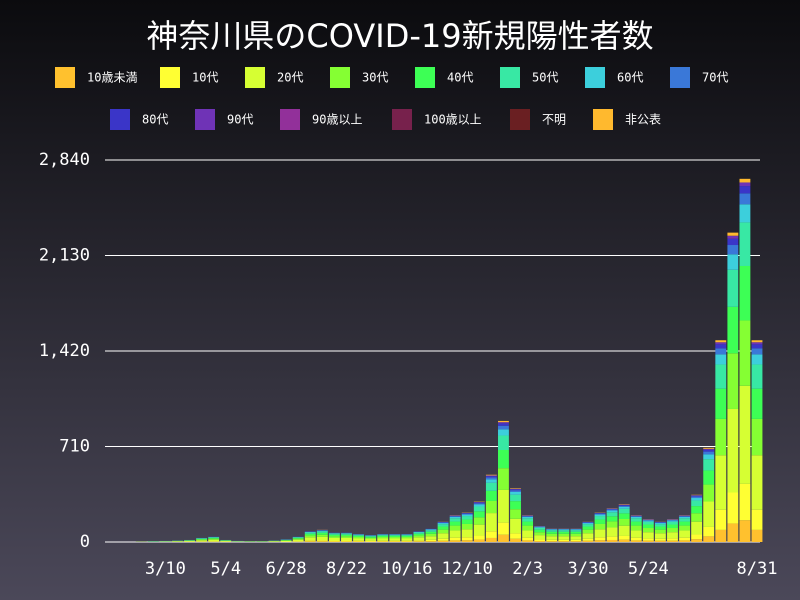 The height and width of the screenshot is (600, 800). Describe the element at coordinates (112, 78) in the screenshot. I see `legend-label: 10歳未満` at that location.